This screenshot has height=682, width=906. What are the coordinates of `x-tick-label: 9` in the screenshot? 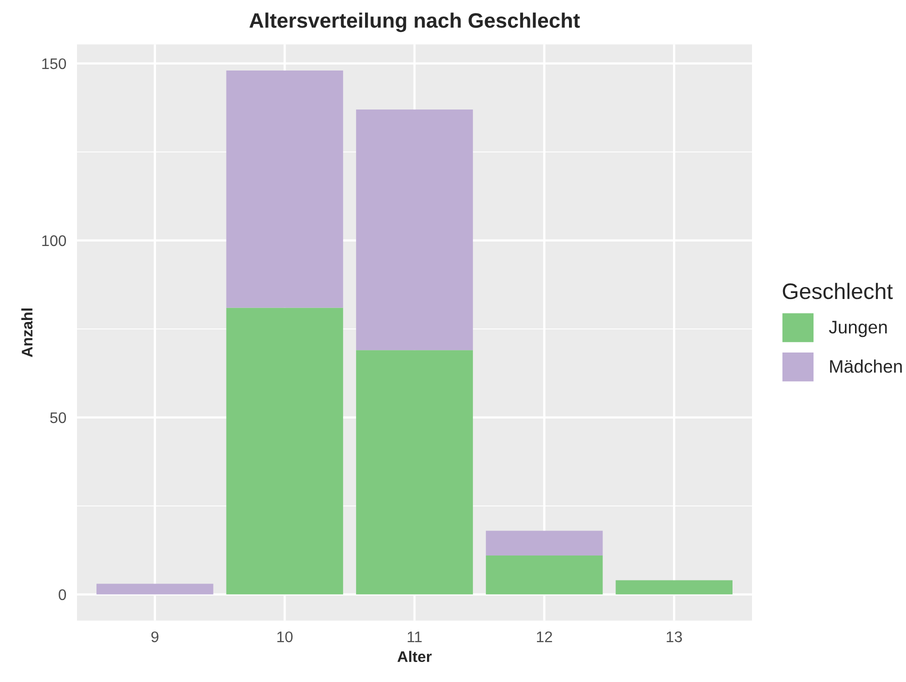 It's located at (154, 636).